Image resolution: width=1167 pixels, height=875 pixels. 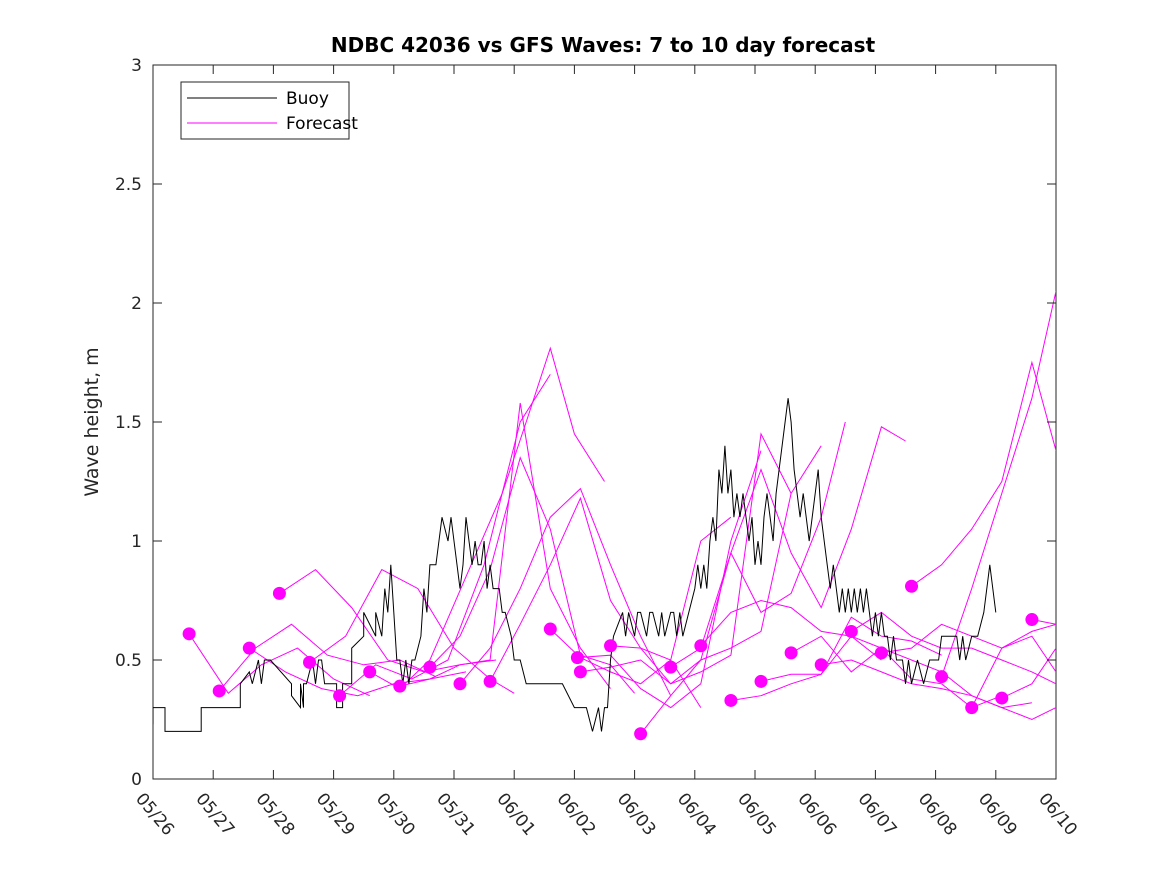 What do you see at coordinates (937, 814) in the screenshot?
I see `x-tick-label: 06/08` at bounding box center [937, 814].